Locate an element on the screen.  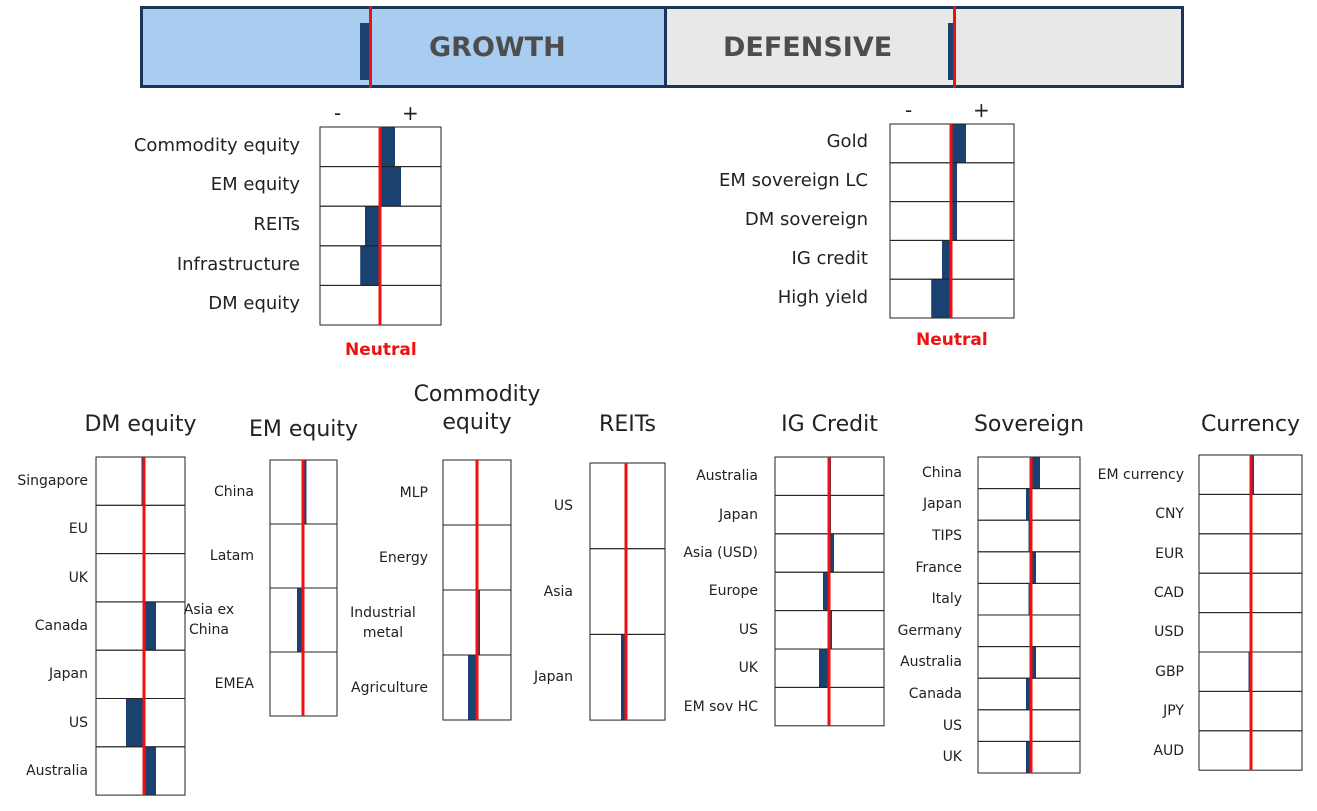
chart-ig-credit-label-us: US is located at coordinates (748, 629).